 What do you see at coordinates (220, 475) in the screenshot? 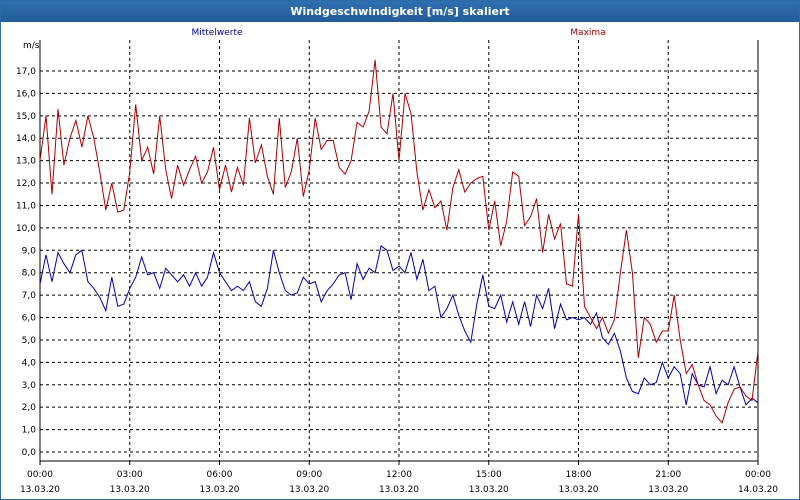
I see `x-tick-time: 06:00` at bounding box center [220, 475].